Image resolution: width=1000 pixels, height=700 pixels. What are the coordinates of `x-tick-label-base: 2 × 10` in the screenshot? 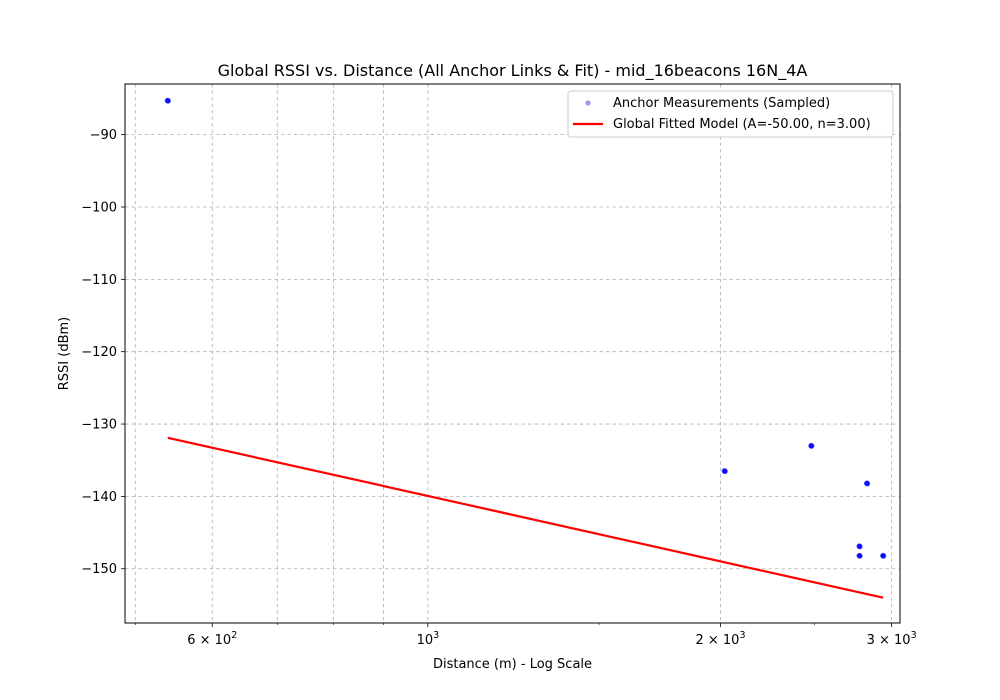 It's located at (717, 640).